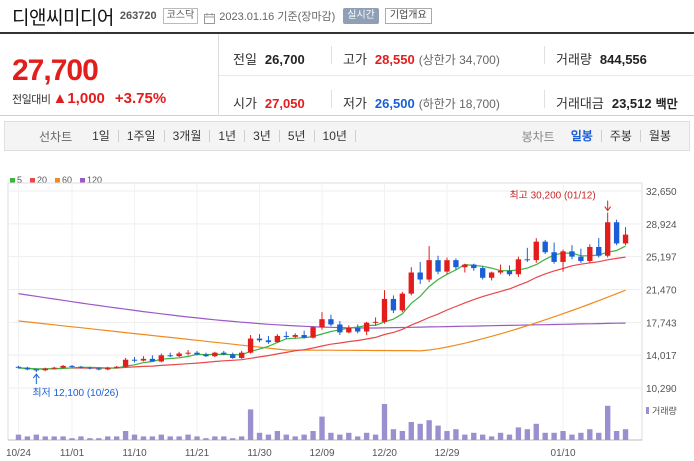  What do you see at coordinates (16, 180) in the screenshot?
I see `legend-ma5: 5` at bounding box center [16, 180].